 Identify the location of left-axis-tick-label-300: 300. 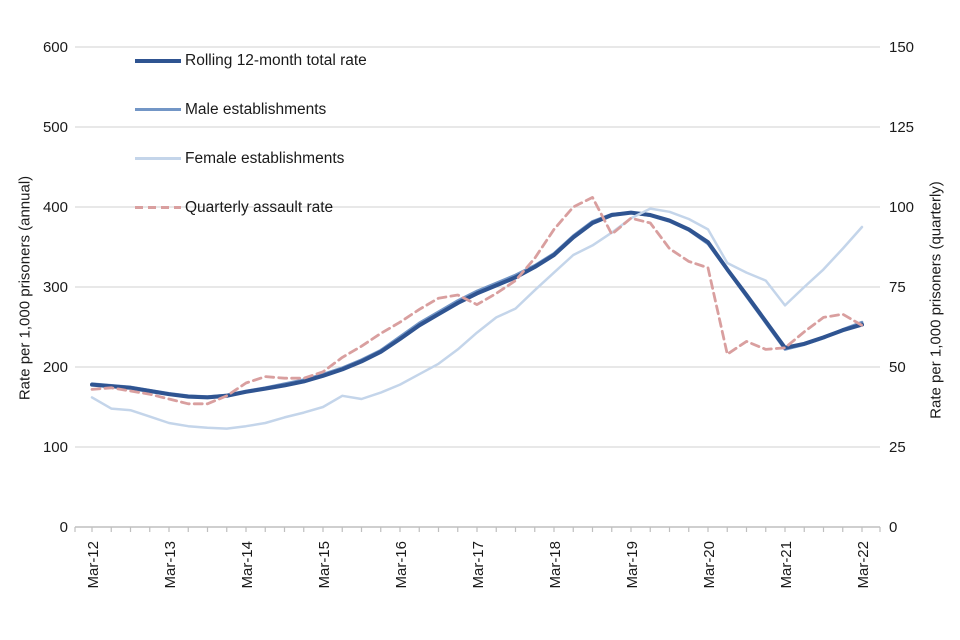
(55, 287).